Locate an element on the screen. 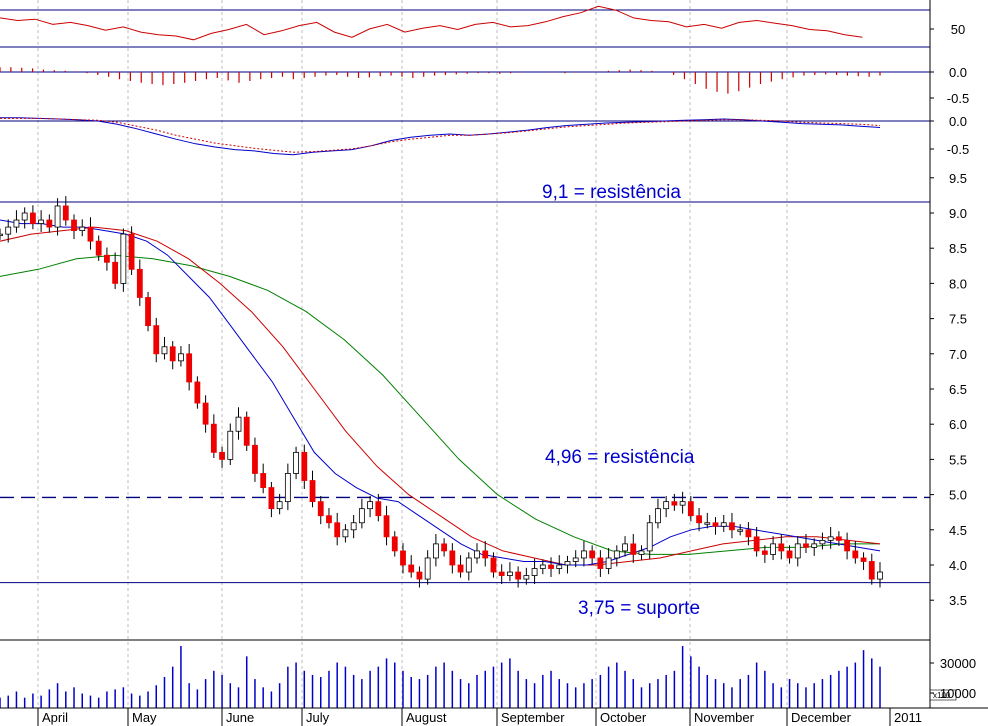 This screenshot has width=988, height=726. price-tick-label: 9.0 is located at coordinates (958, 213).